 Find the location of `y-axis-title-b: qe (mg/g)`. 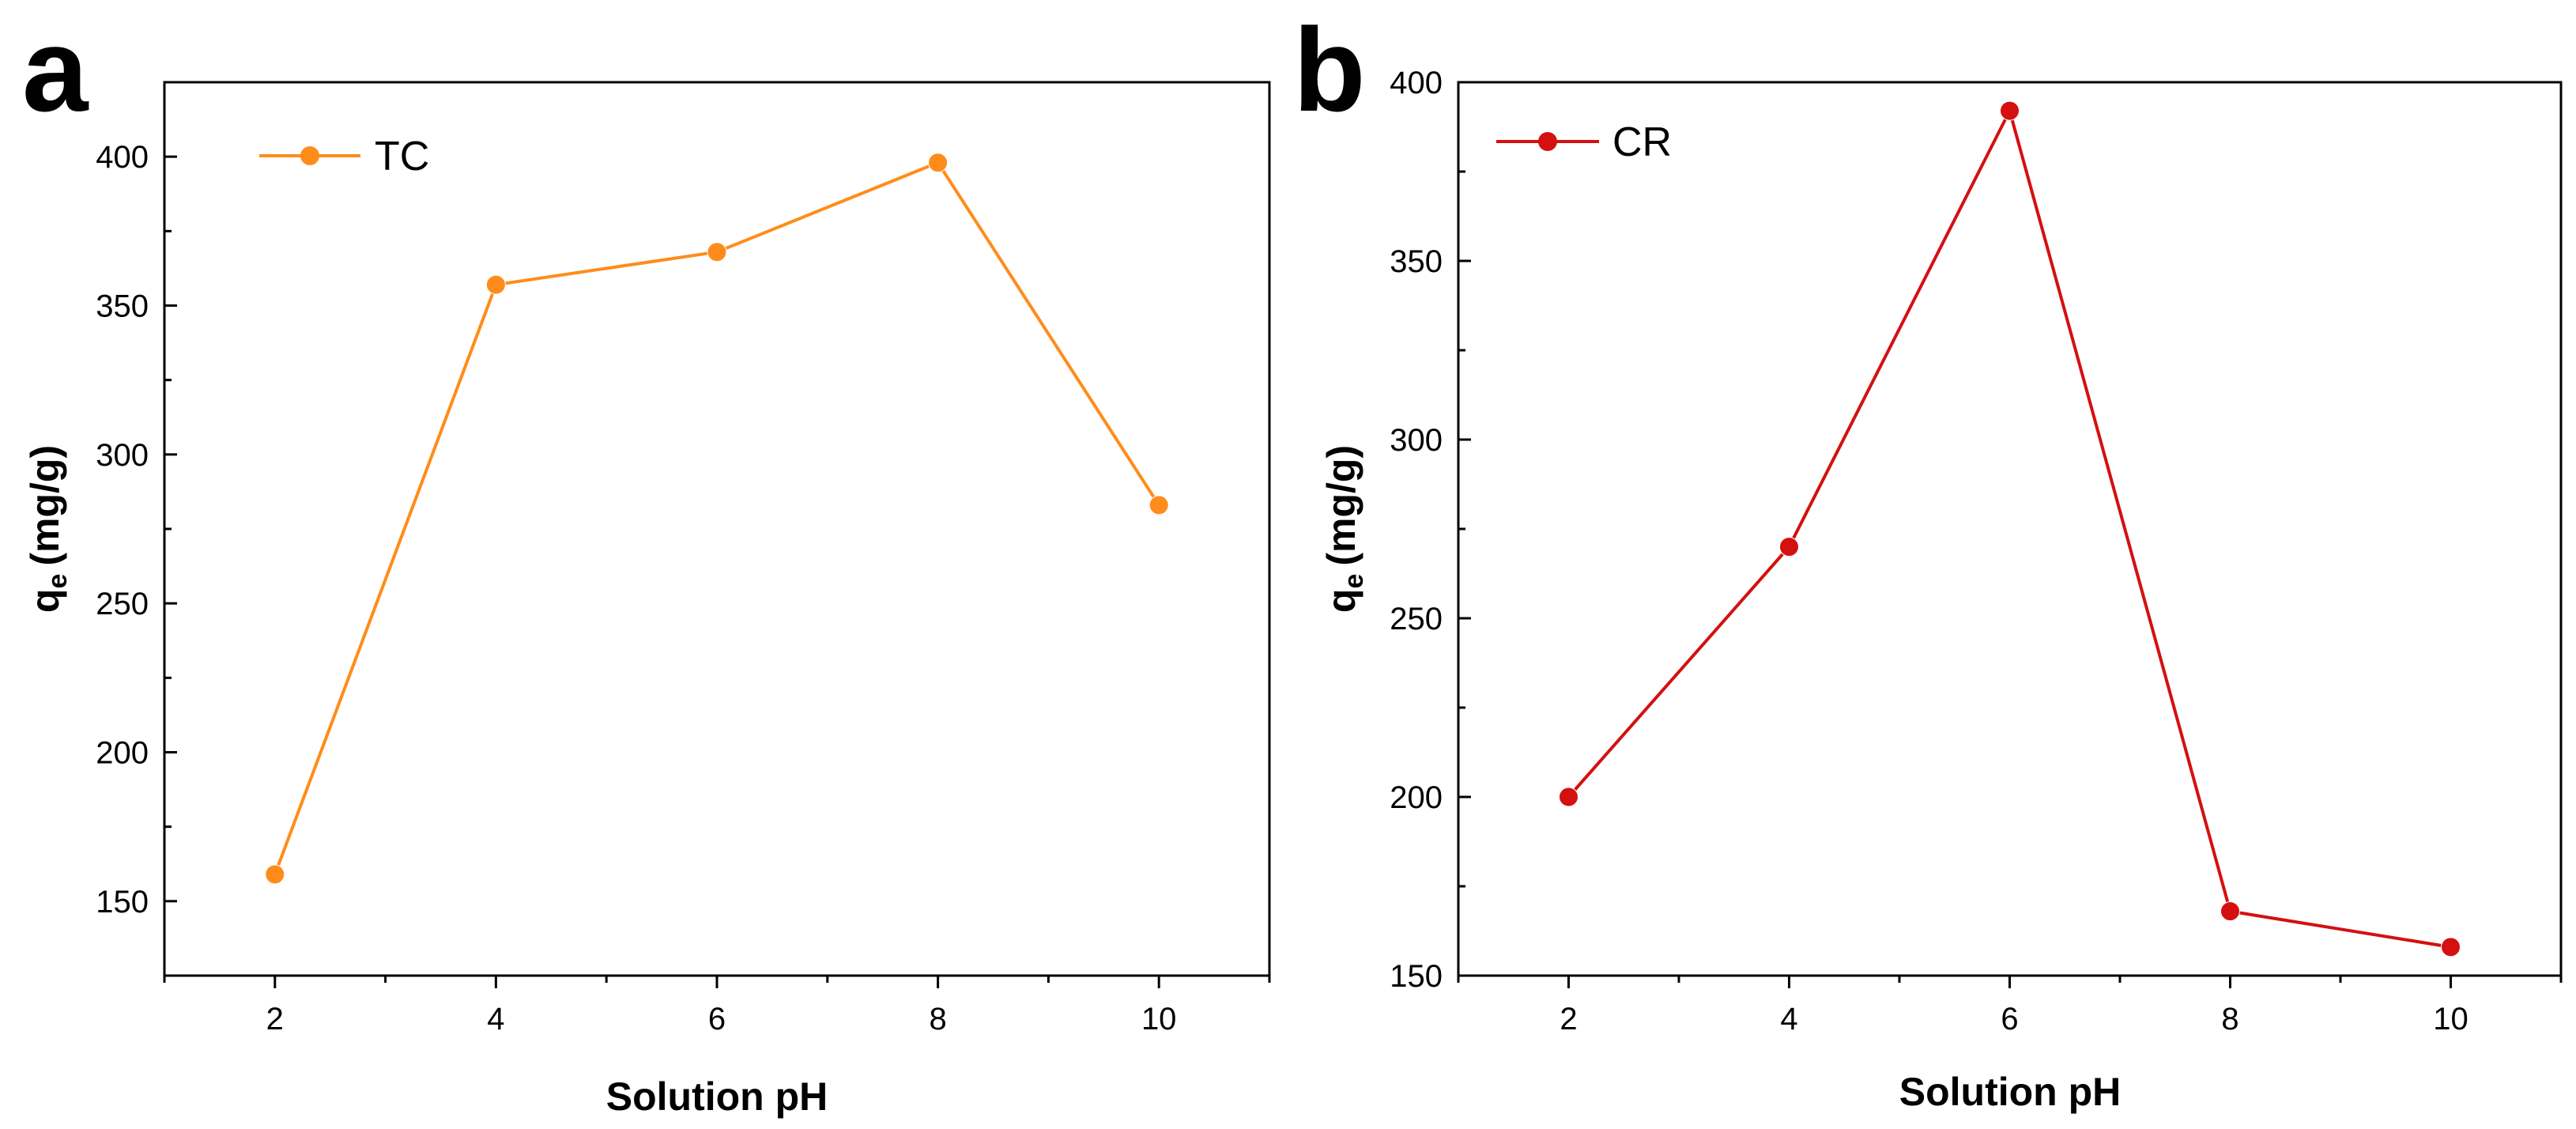

y-axis-title-b: qe (mg/g) is located at coordinates (1344, 529).